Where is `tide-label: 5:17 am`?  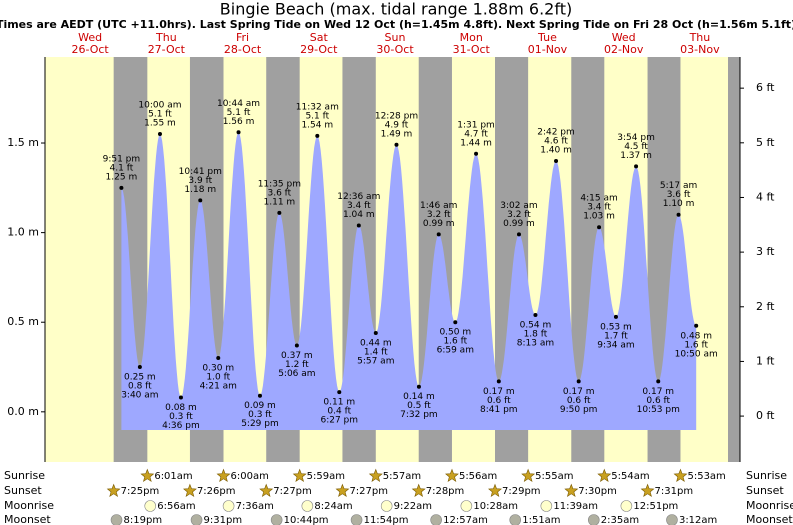
tide-label: 5:17 am is located at coordinates (678, 186).